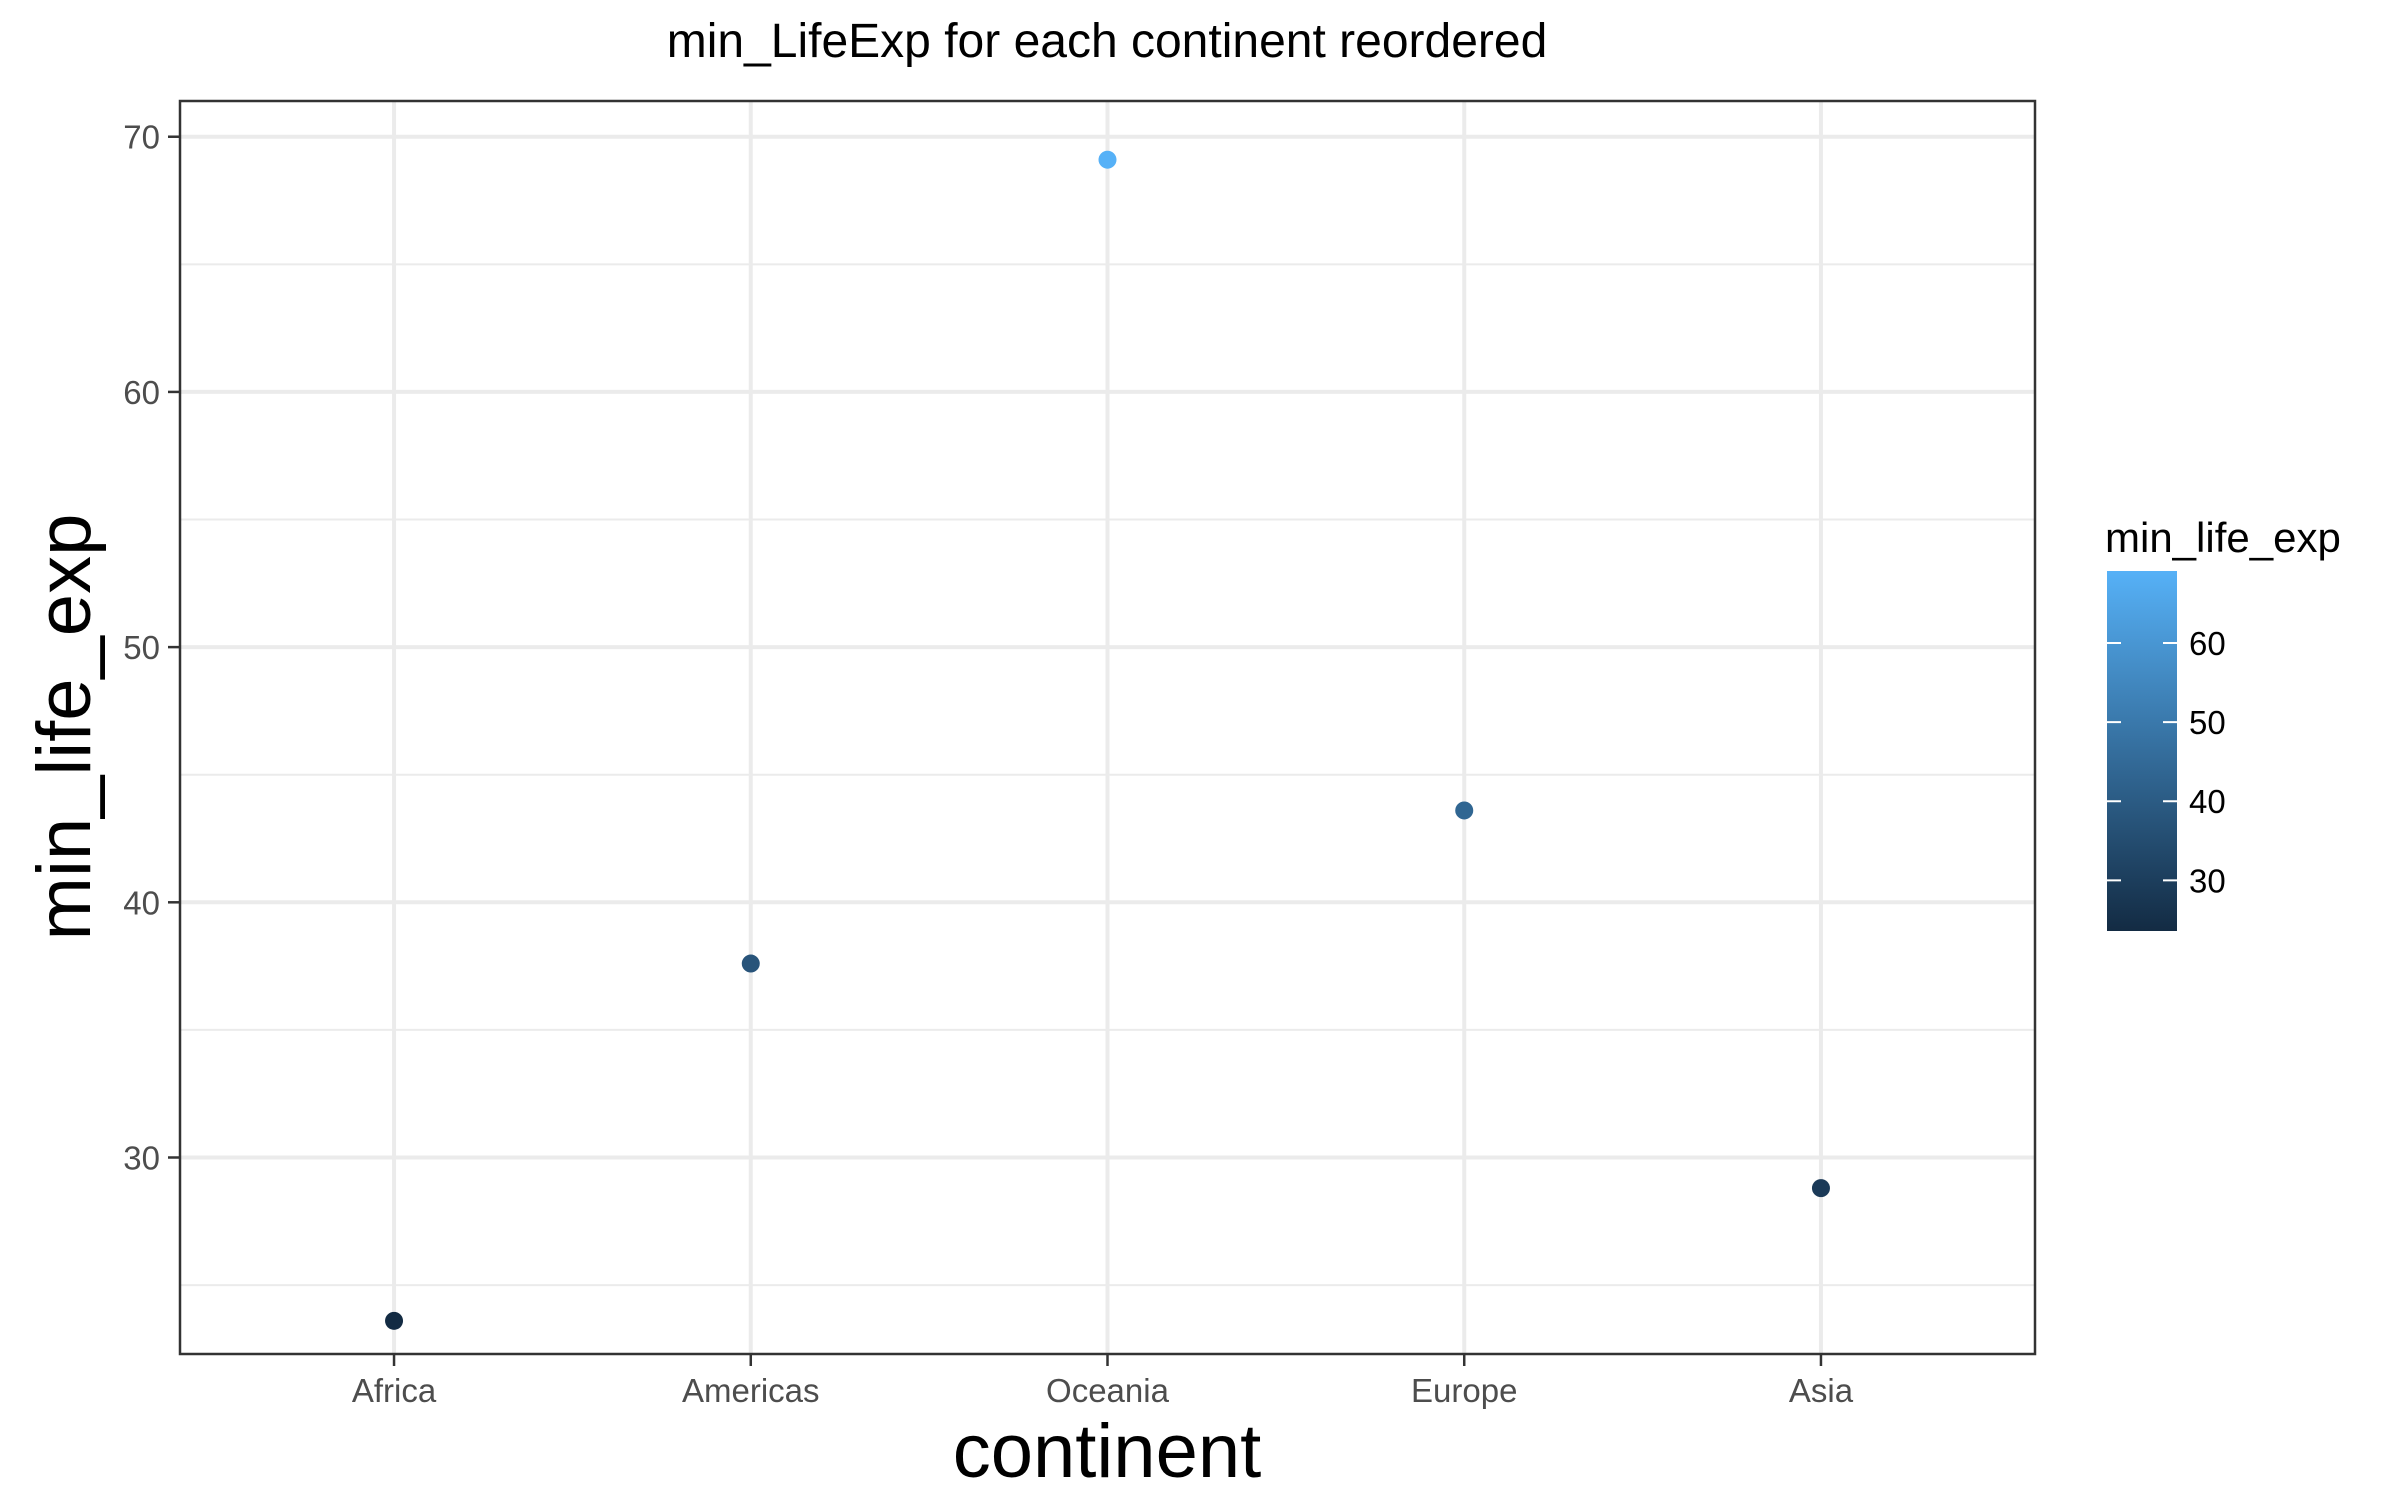 The width and height of the screenshot is (2399, 1499). What do you see at coordinates (141, 1158) in the screenshot?
I see `y-tick-label: 30` at bounding box center [141, 1158].